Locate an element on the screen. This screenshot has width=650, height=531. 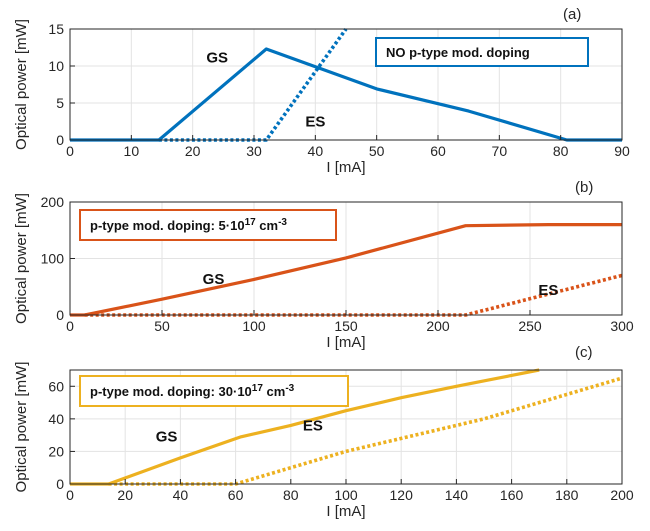
y-tick-label: 10 is located at coordinates (56, 66).